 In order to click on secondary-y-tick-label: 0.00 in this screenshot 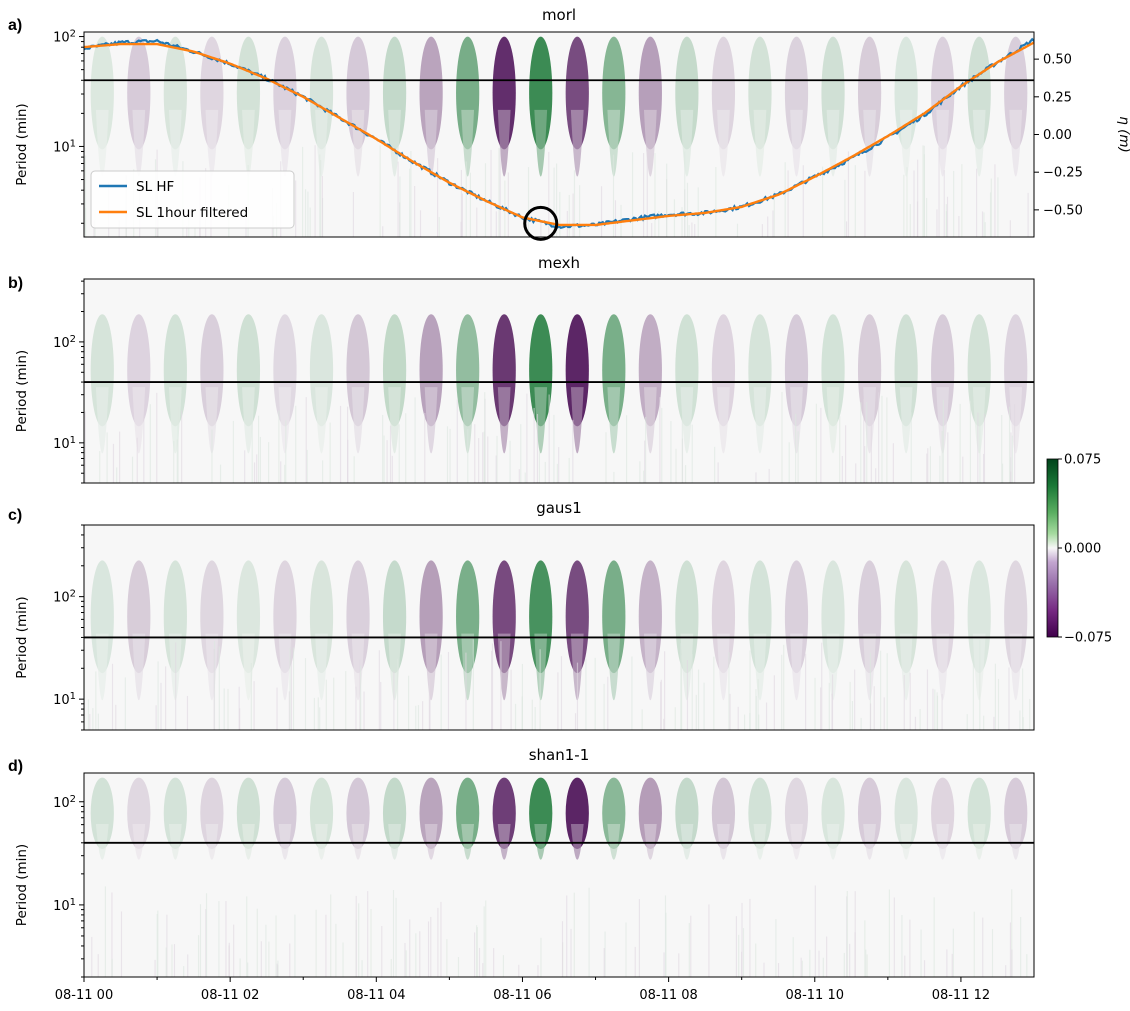, I will do `click(1057, 135)`.